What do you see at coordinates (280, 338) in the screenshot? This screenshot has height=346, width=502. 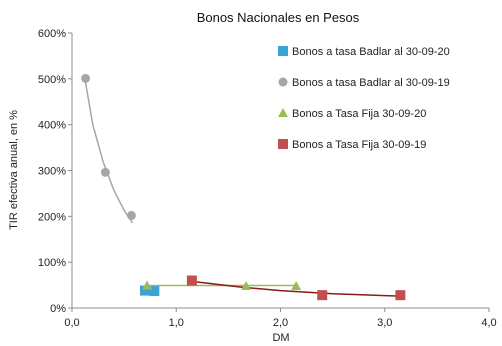 I see `x-axis-label: DM` at bounding box center [280, 338].